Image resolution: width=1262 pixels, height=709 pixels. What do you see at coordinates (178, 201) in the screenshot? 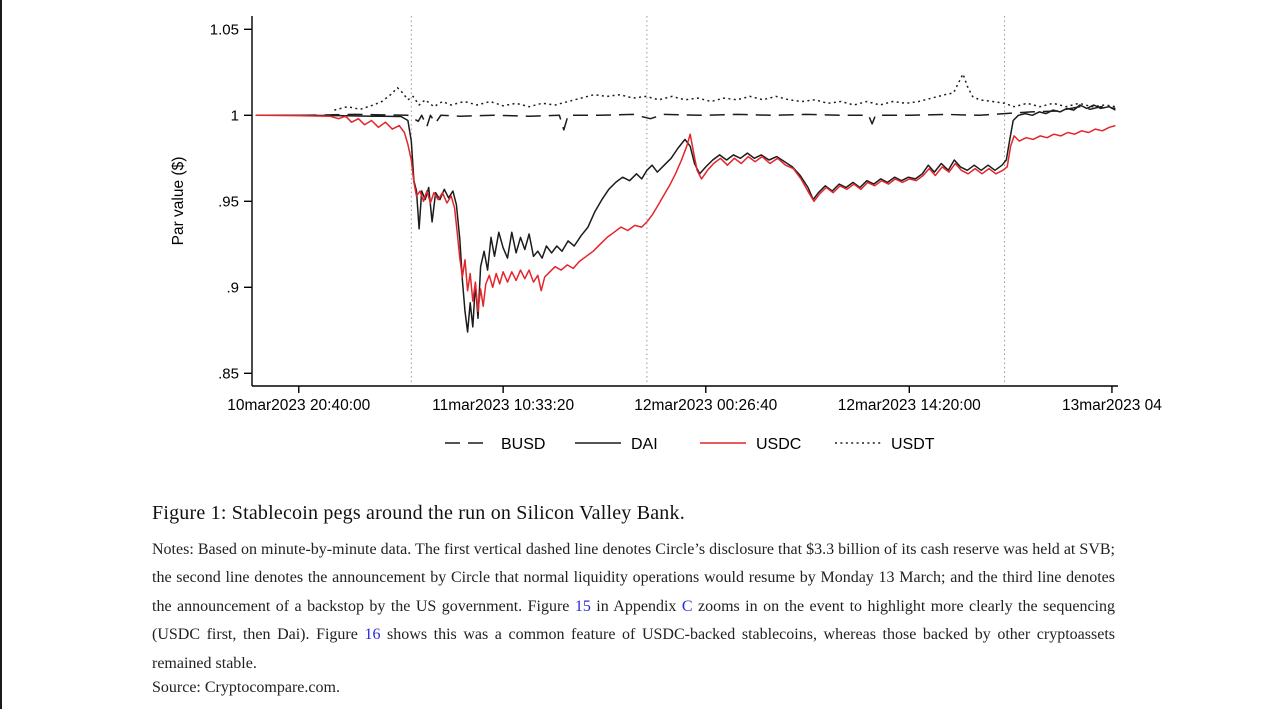
I see `y-axis-title: Par value ($)` at bounding box center [178, 201].